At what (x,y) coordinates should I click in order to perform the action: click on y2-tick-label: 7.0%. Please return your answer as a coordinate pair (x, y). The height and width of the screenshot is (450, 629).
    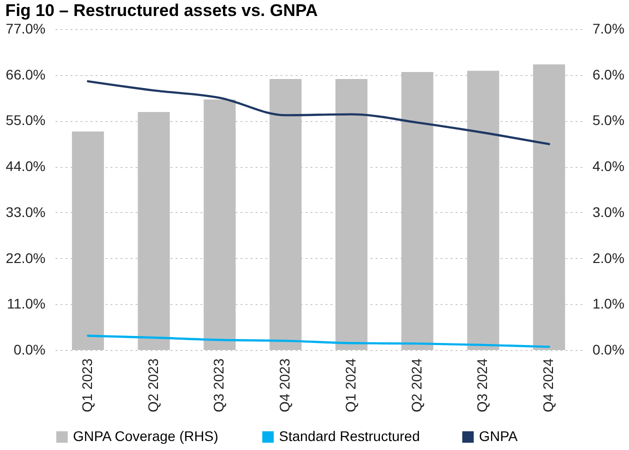
    Looking at the image, I should click on (608, 28).